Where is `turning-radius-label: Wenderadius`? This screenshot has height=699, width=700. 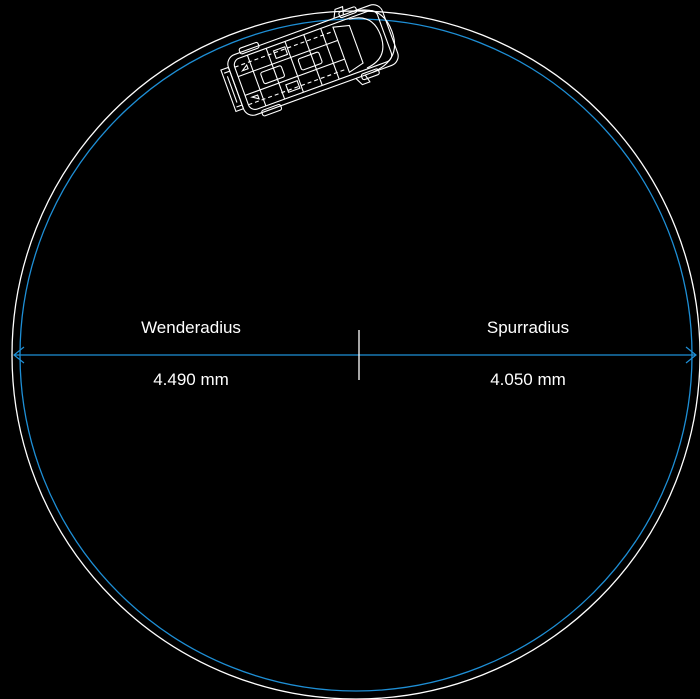 turning-radius-label: Wenderadius is located at coordinates (191, 327).